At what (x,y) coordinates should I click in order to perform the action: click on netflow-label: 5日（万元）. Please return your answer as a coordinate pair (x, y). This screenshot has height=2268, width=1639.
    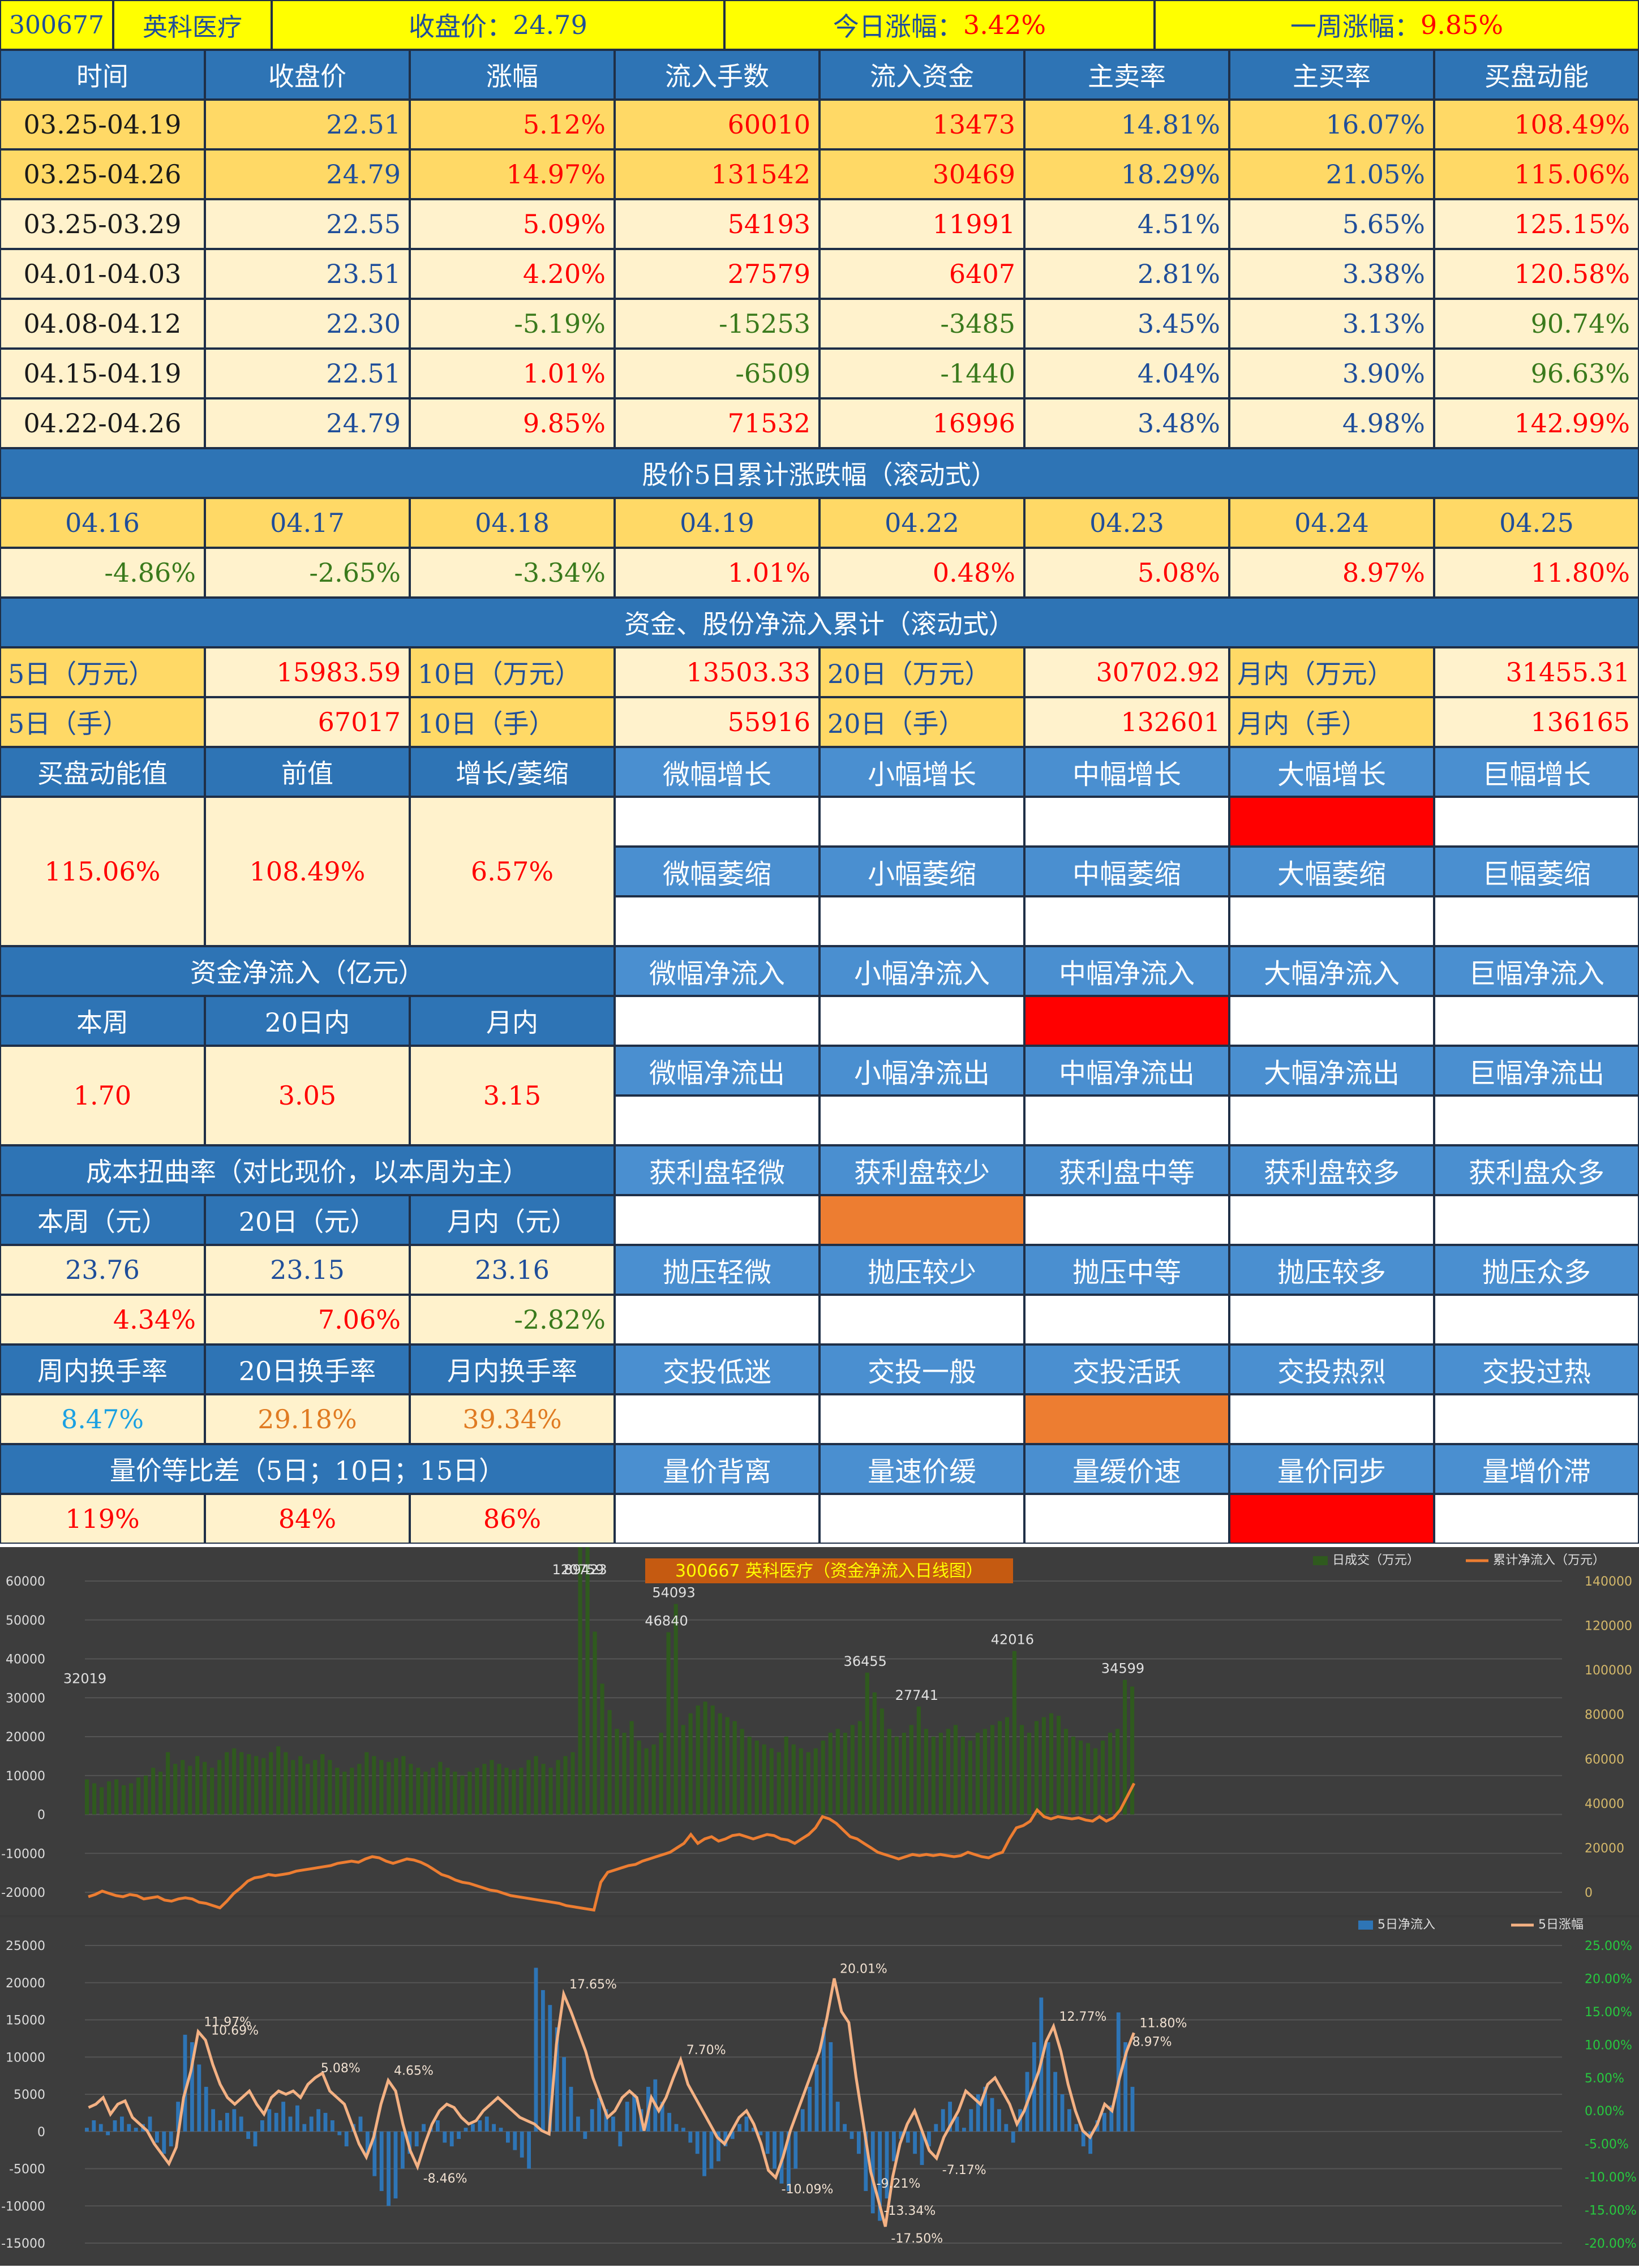
    Looking at the image, I should click on (102, 672).